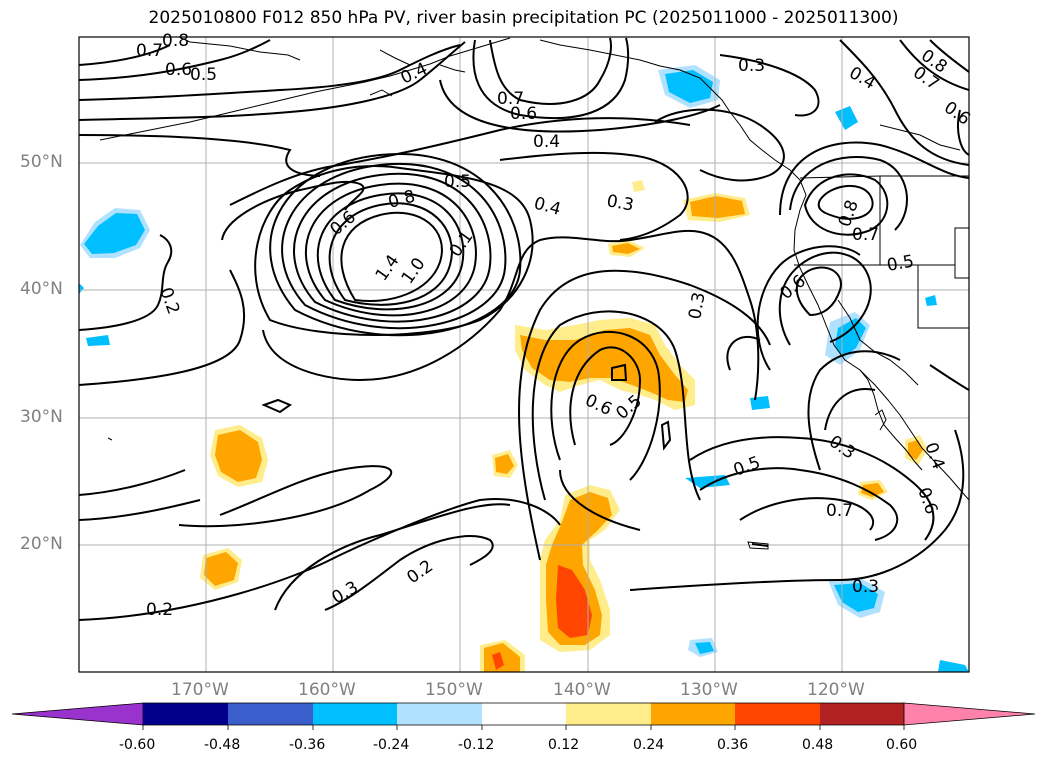  Describe the element at coordinates (454, 690) in the screenshot. I see `lon-label-150w: 150°W` at that location.